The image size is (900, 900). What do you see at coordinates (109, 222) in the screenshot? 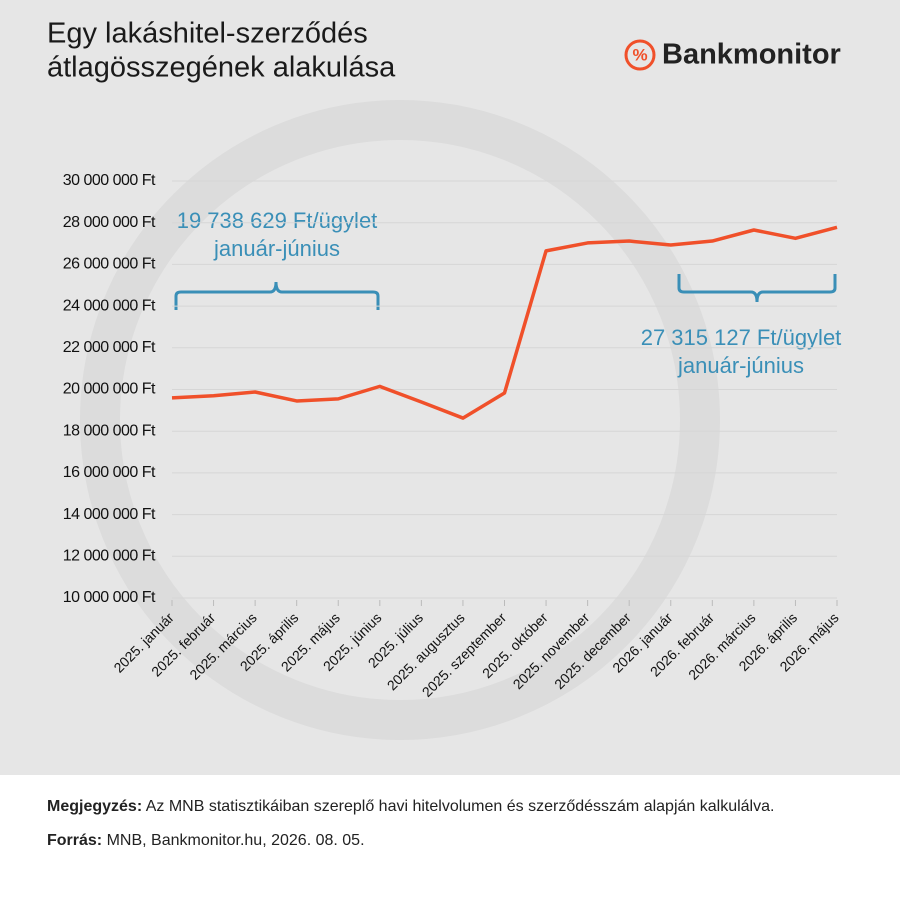
I see `y-tick-label: 28 000 000 Ft` at bounding box center [109, 222].